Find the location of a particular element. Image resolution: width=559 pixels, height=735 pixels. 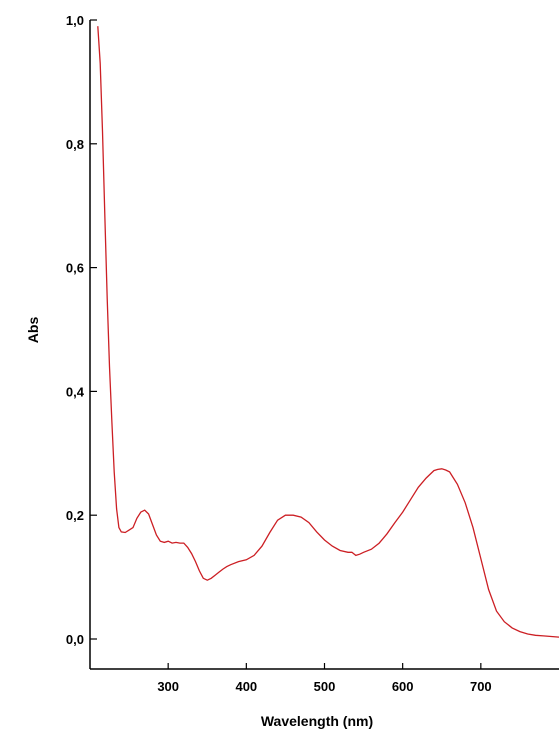

x-axis-title: Wavelength (nm) is located at coordinates (317, 721).